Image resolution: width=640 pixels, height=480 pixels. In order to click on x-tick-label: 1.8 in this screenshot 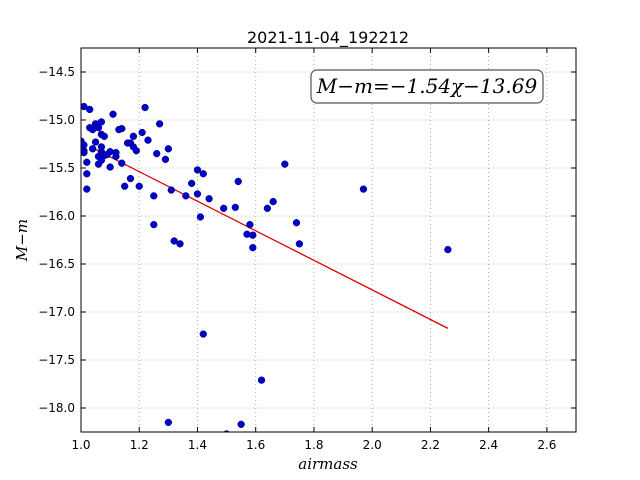, I will do `click(313, 445)`.